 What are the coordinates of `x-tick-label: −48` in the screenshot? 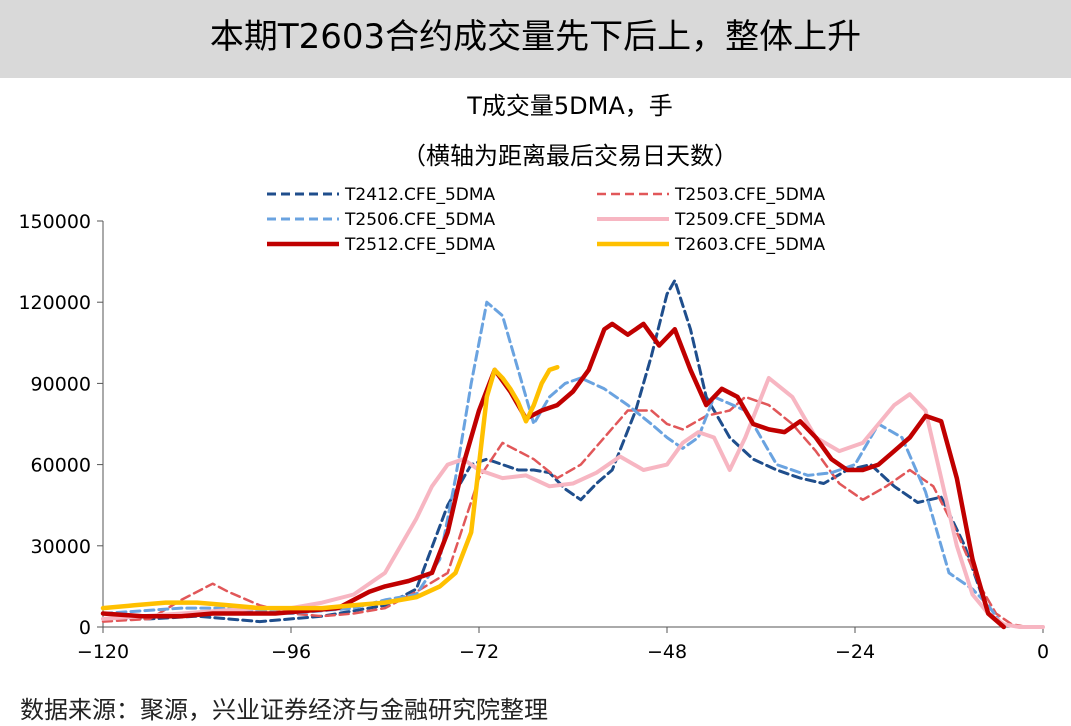 It's located at (667, 652).